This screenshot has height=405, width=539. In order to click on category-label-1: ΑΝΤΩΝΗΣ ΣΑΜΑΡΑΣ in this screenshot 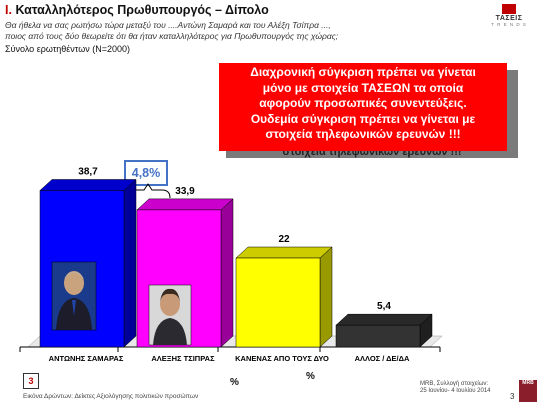, I will do `click(86, 358)`.